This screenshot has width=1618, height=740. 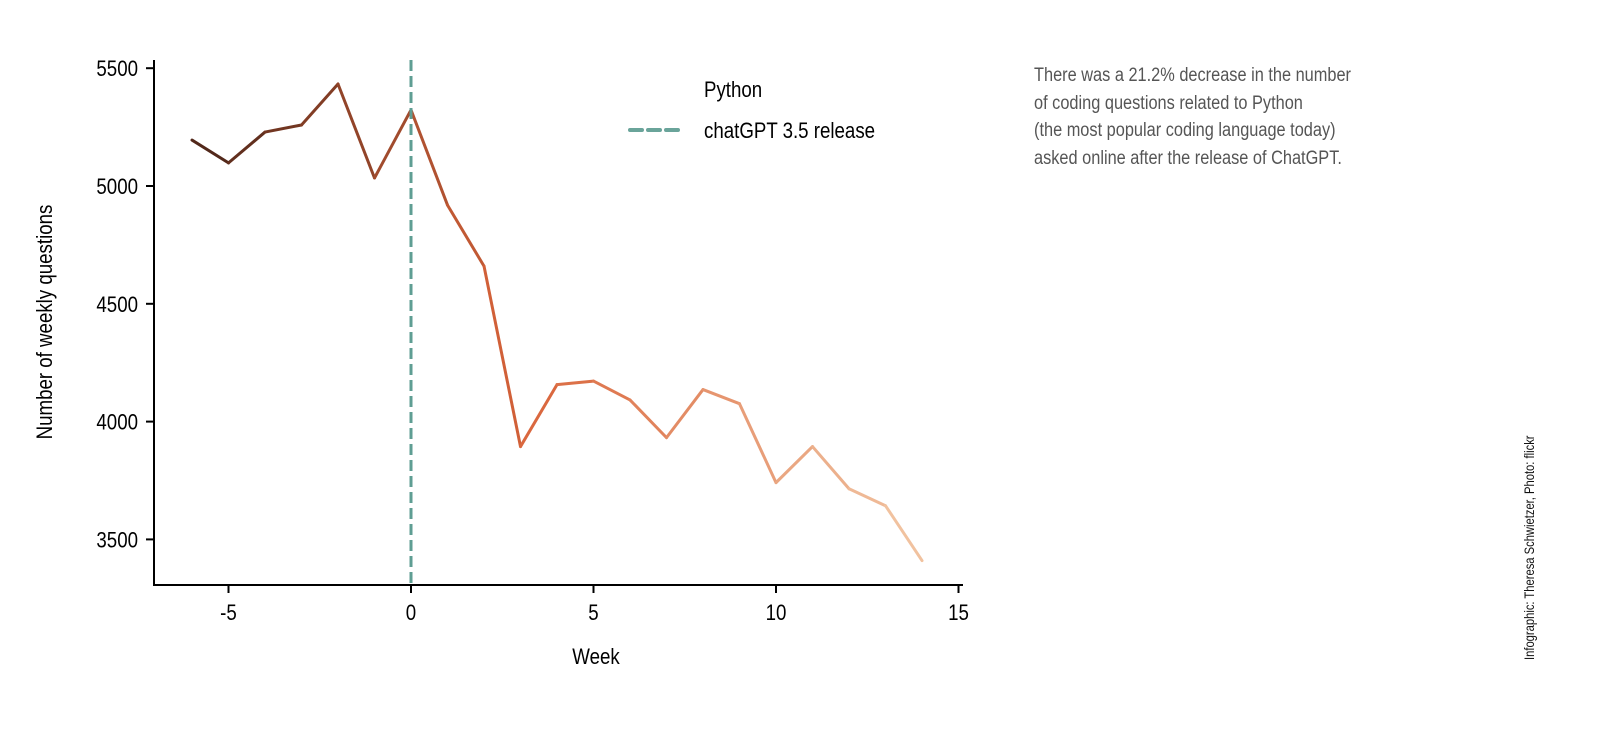 What do you see at coordinates (751, 111) in the screenshot?
I see `legend: Python chatGPT 3.5 release` at bounding box center [751, 111].